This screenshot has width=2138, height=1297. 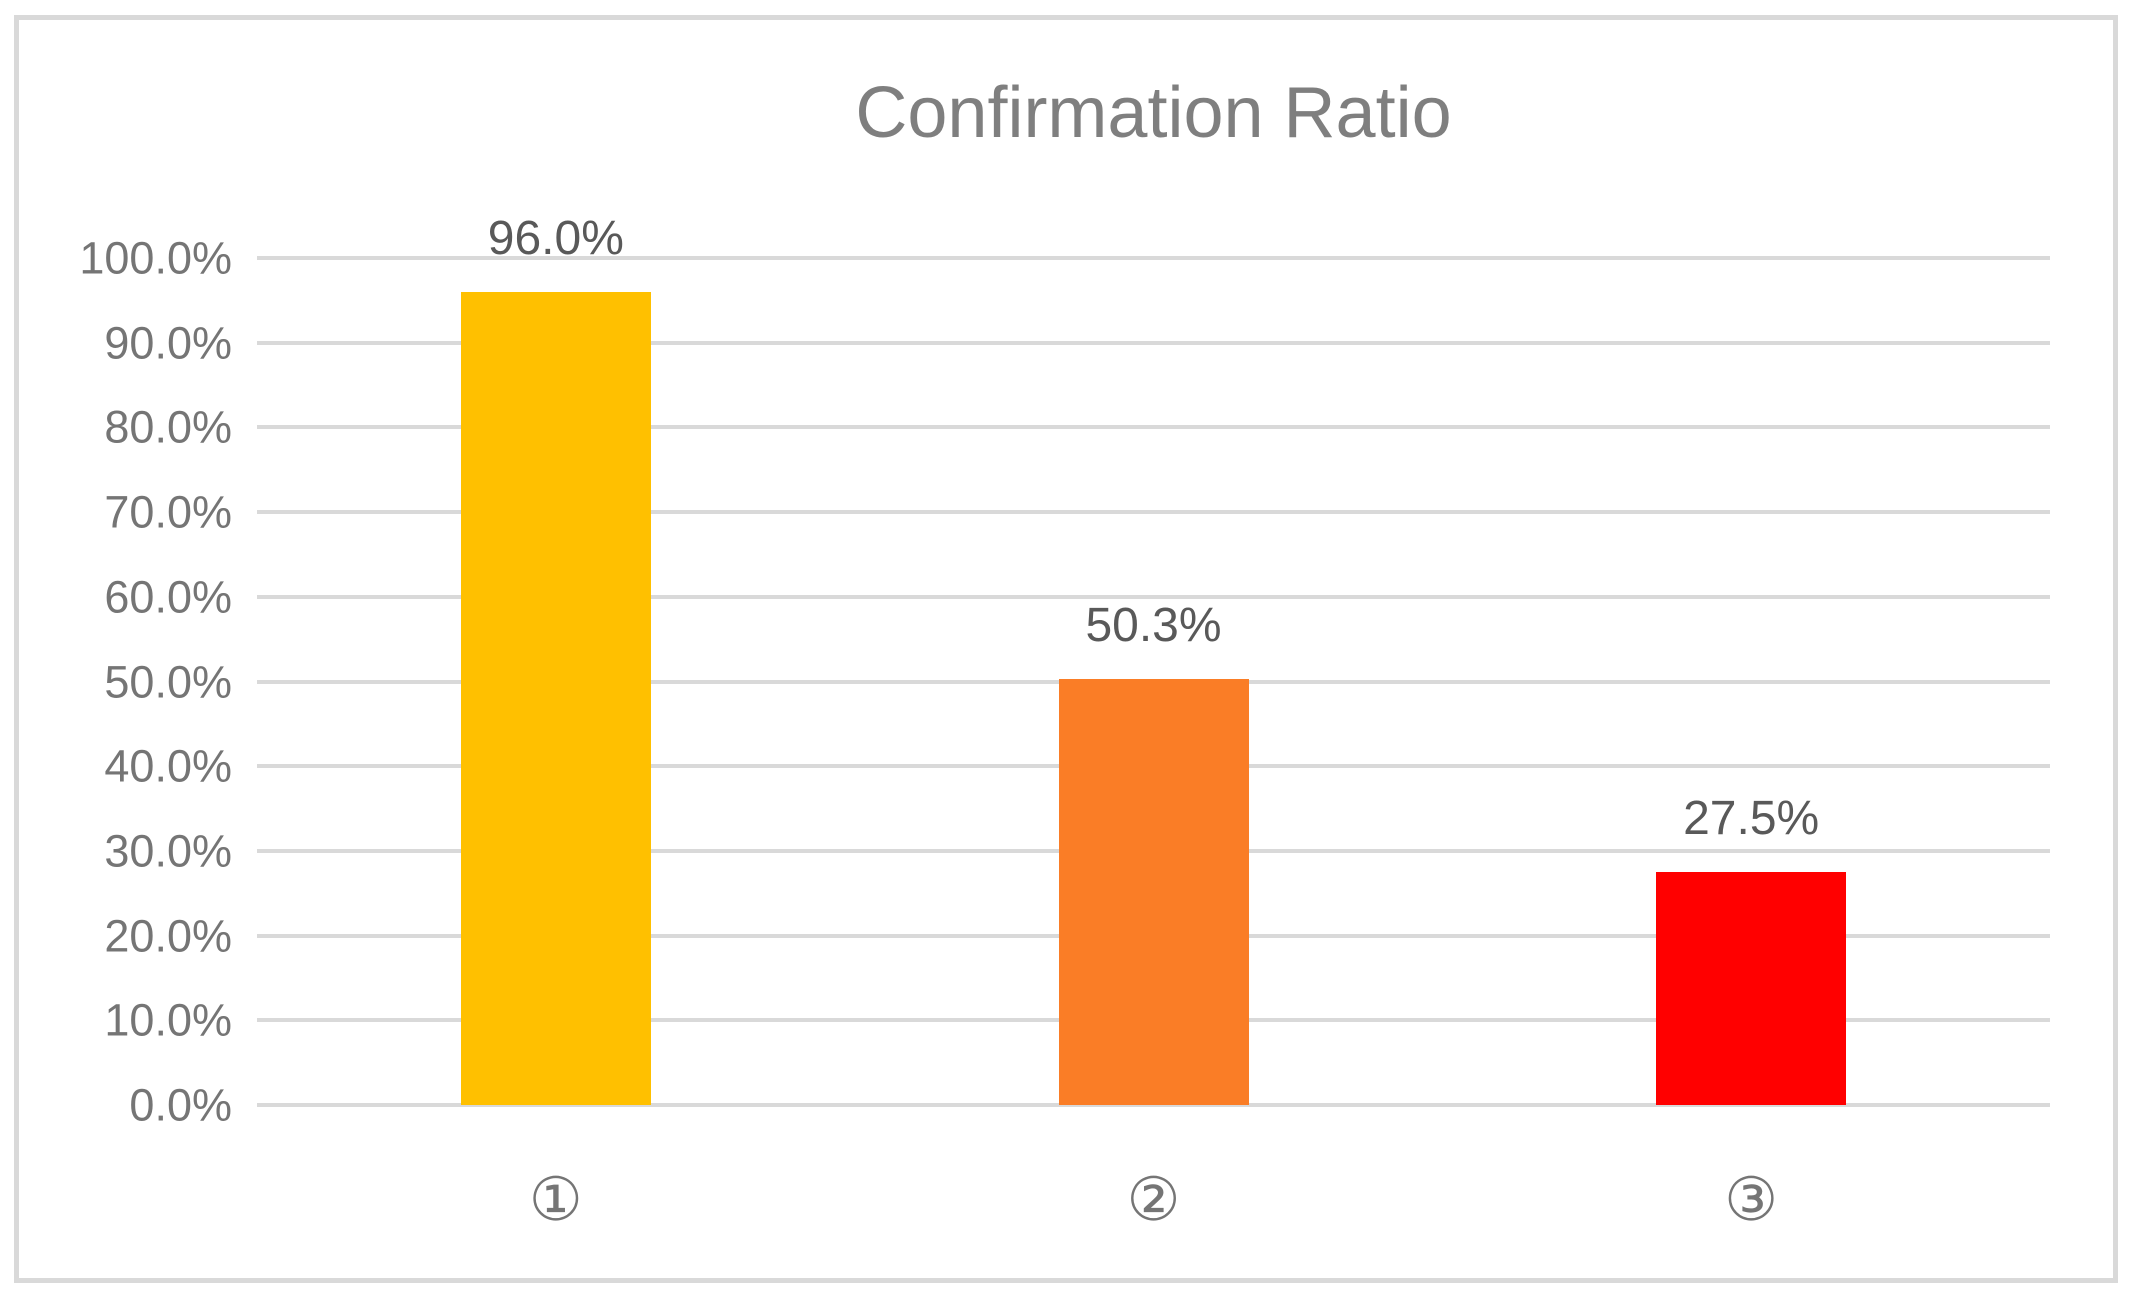 What do you see at coordinates (1153, 891) in the screenshot?
I see `bar-②` at bounding box center [1153, 891].